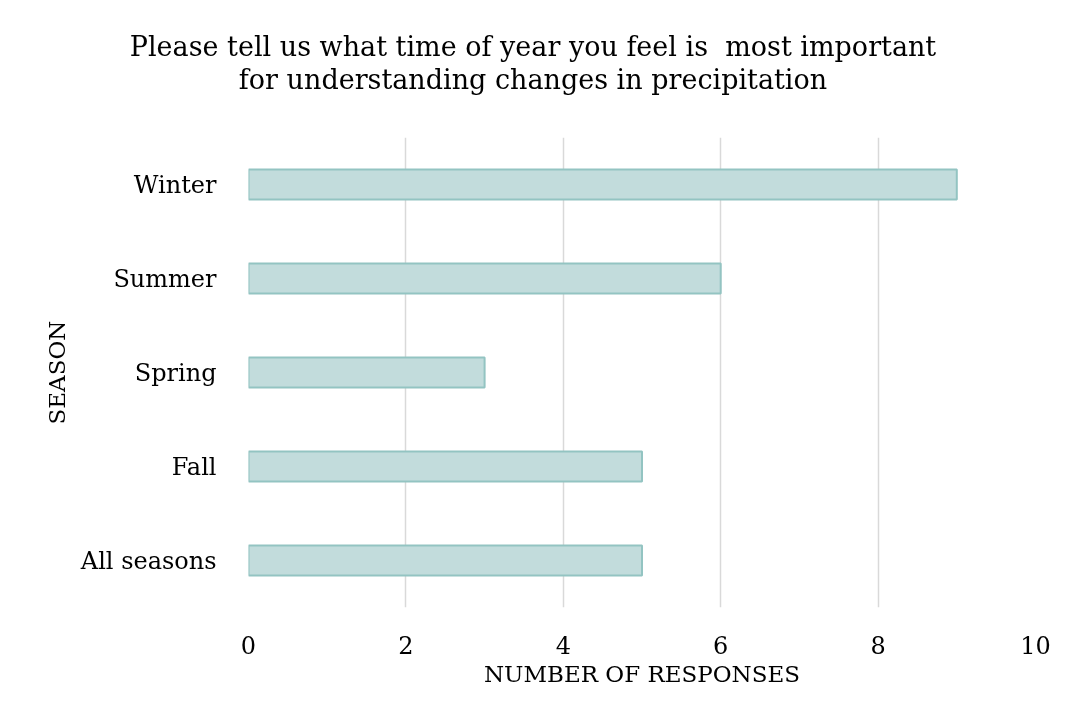 This screenshot has height=715, width=1066. I want to click on x-tick-label: 4, so click(563, 645).